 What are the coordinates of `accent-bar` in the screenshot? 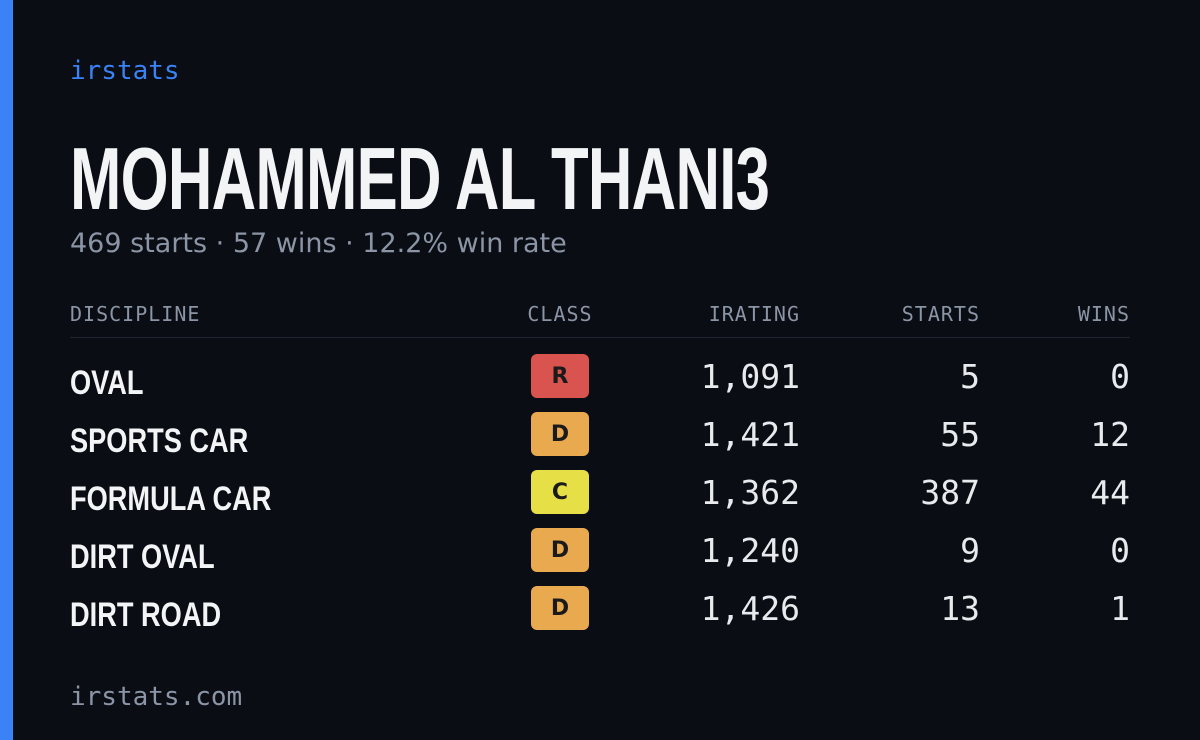 It's located at (6, 370).